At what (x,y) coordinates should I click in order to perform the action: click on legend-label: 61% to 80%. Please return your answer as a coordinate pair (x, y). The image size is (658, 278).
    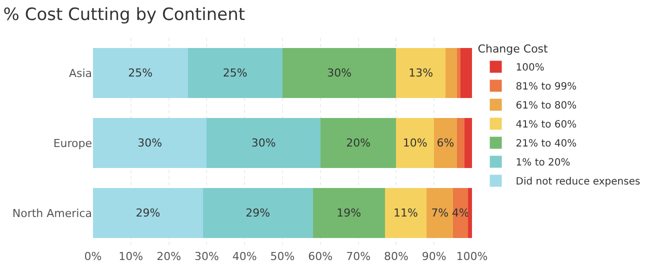
    Looking at the image, I should click on (546, 106).